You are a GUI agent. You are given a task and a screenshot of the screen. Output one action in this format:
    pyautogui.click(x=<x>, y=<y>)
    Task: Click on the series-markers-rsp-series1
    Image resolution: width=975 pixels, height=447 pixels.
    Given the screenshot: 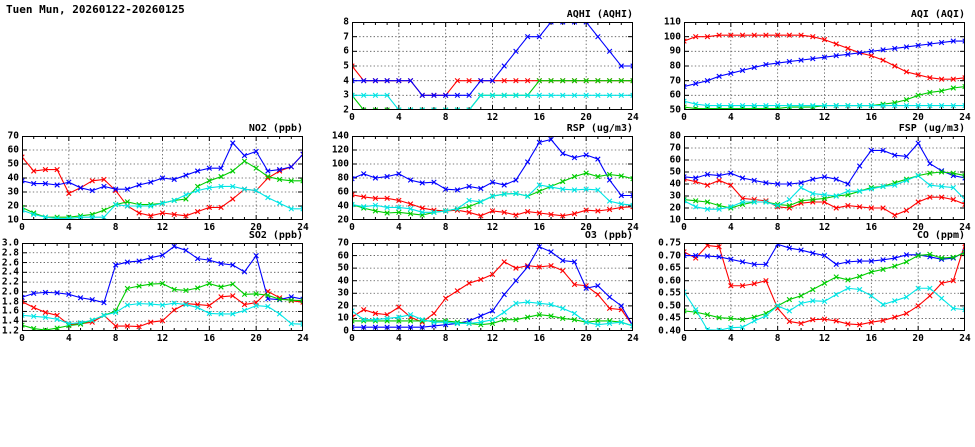 What is the action you would take?
    pyautogui.click(x=492, y=205)
    